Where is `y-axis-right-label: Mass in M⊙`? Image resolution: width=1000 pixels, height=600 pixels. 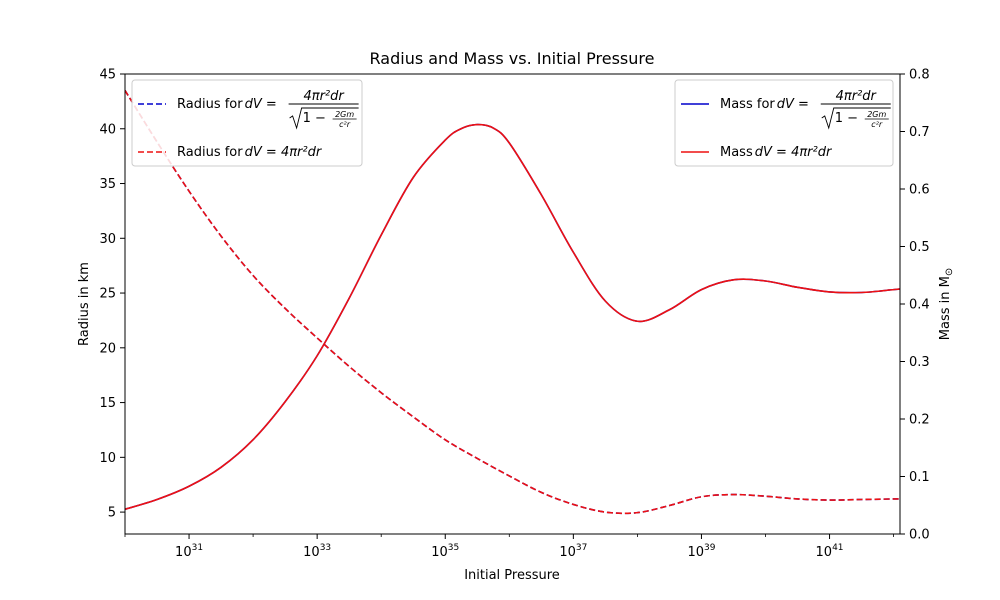 y-axis-right-label: Mass in M⊙ is located at coordinates (946, 304).